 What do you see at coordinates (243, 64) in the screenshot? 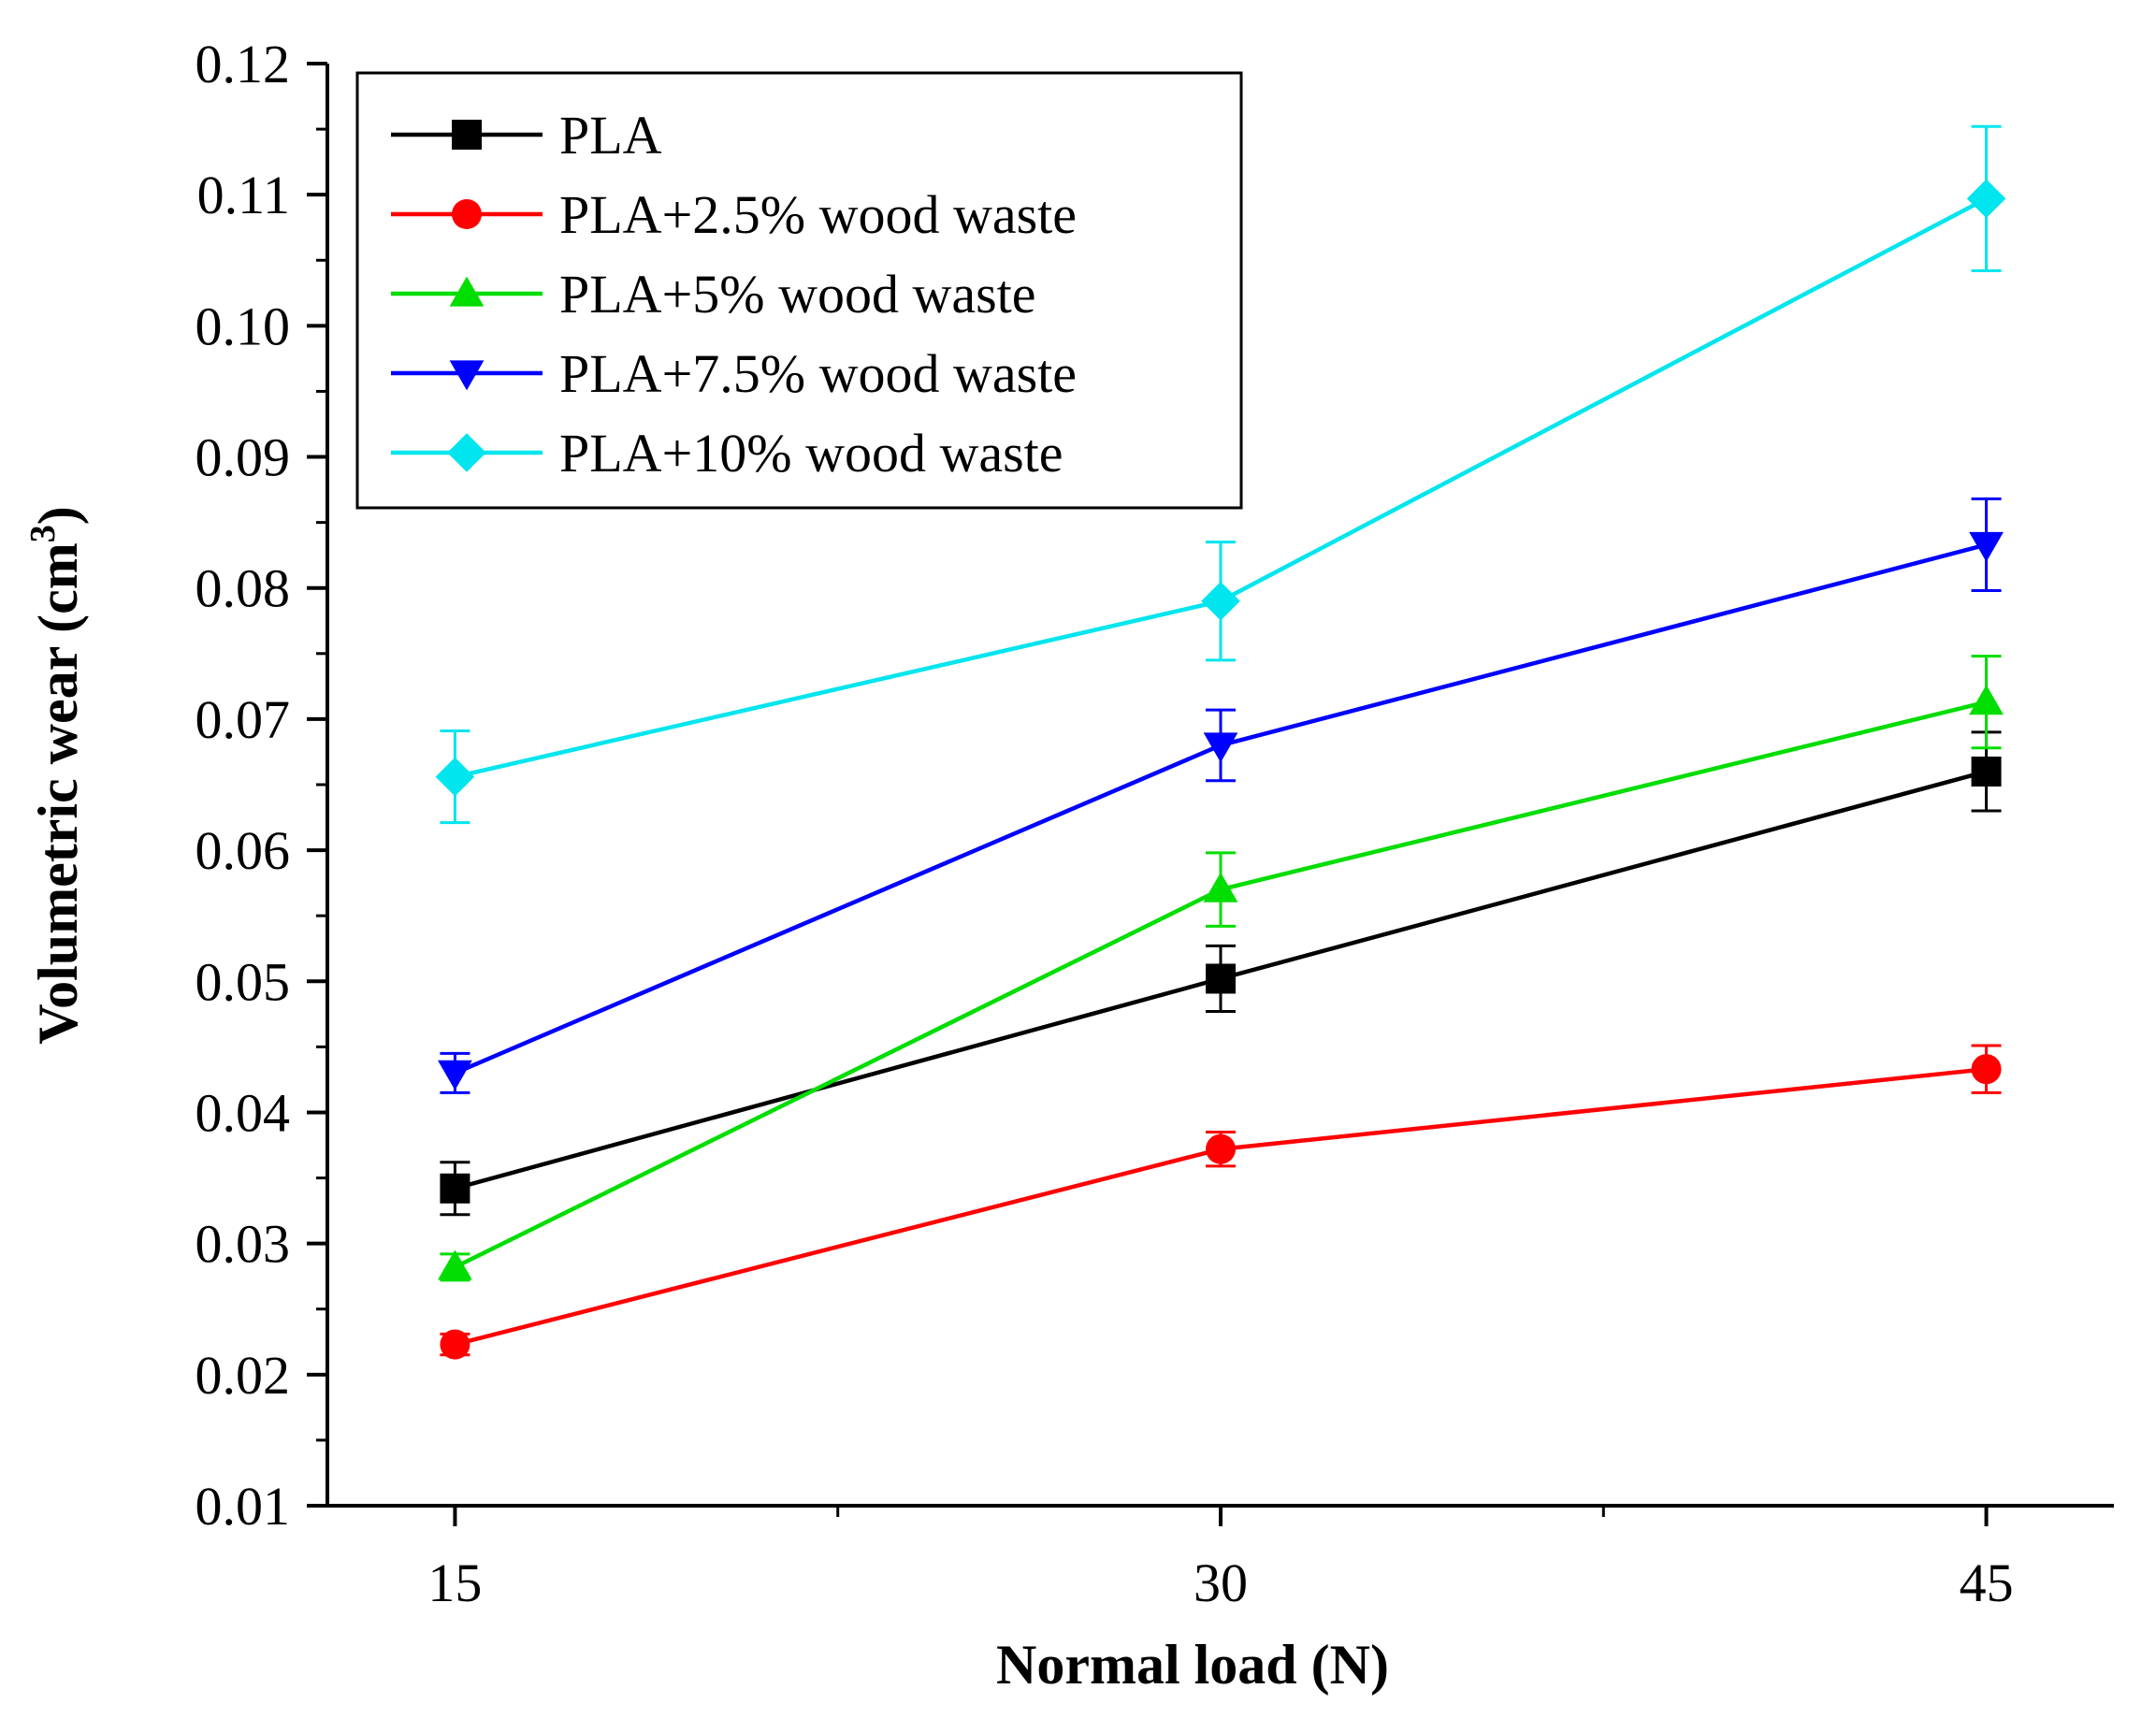
I see `y-tick-label: 0.12` at bounding box center [243, 64].